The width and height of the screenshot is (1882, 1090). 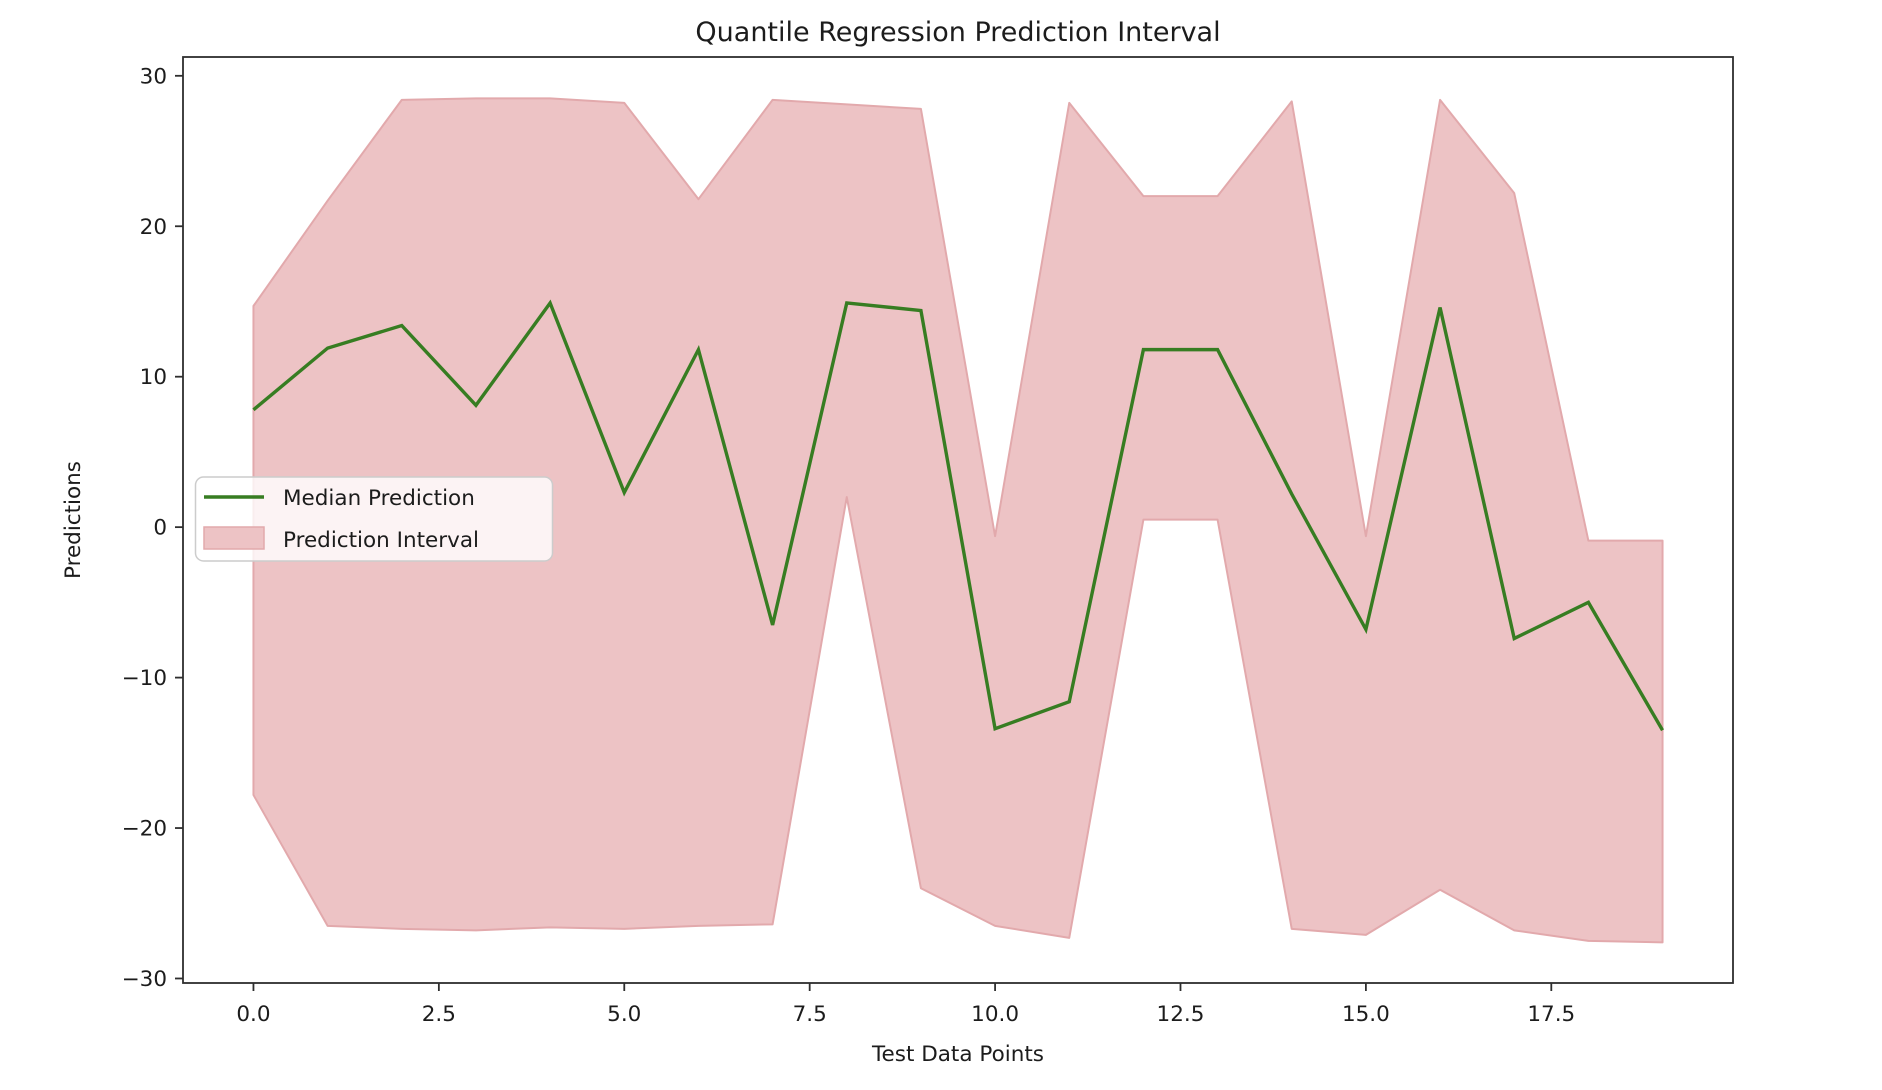 What do you see at coordinates (1551, 1014) in the screenshot?
I see `x-tick-label: 17.5` at bounding box center [1551, 1014].